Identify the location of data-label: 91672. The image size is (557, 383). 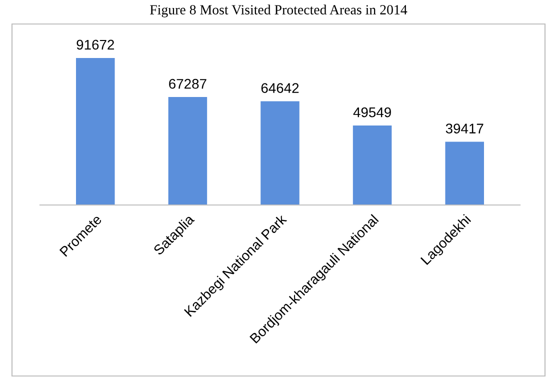
(95, 45).